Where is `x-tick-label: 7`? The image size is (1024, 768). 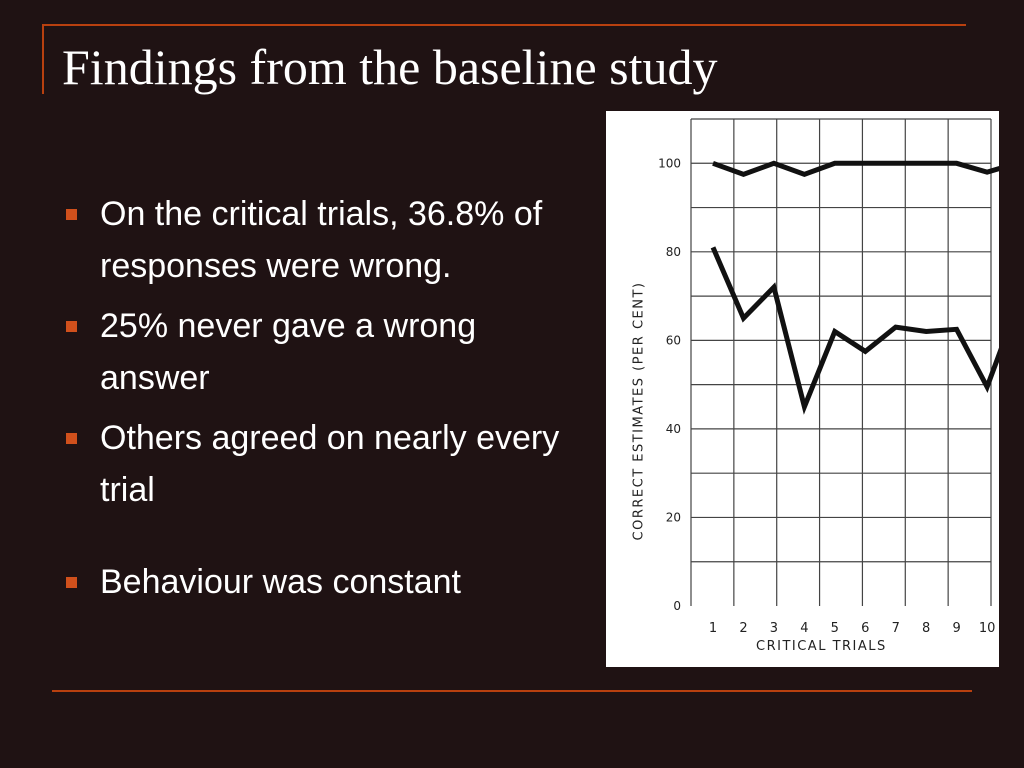
x-tick-label: 7 is located at coordinates (896, 628).